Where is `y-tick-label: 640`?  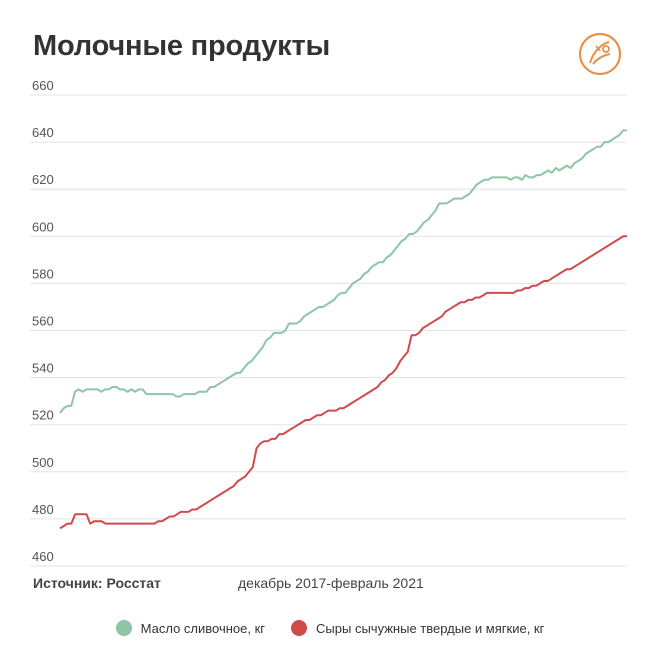 y-tick-label: 640 is located at coordinates (43, 132).